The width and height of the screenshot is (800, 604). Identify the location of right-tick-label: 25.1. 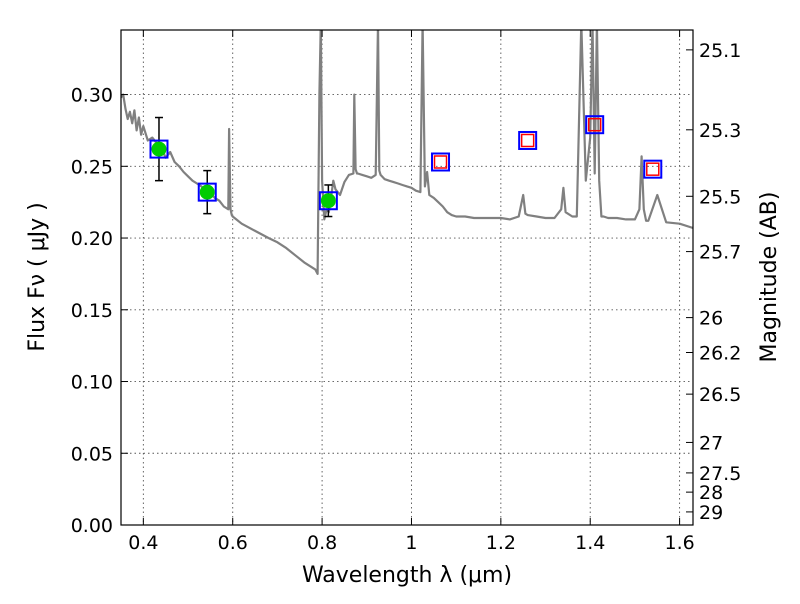
(720, 51).